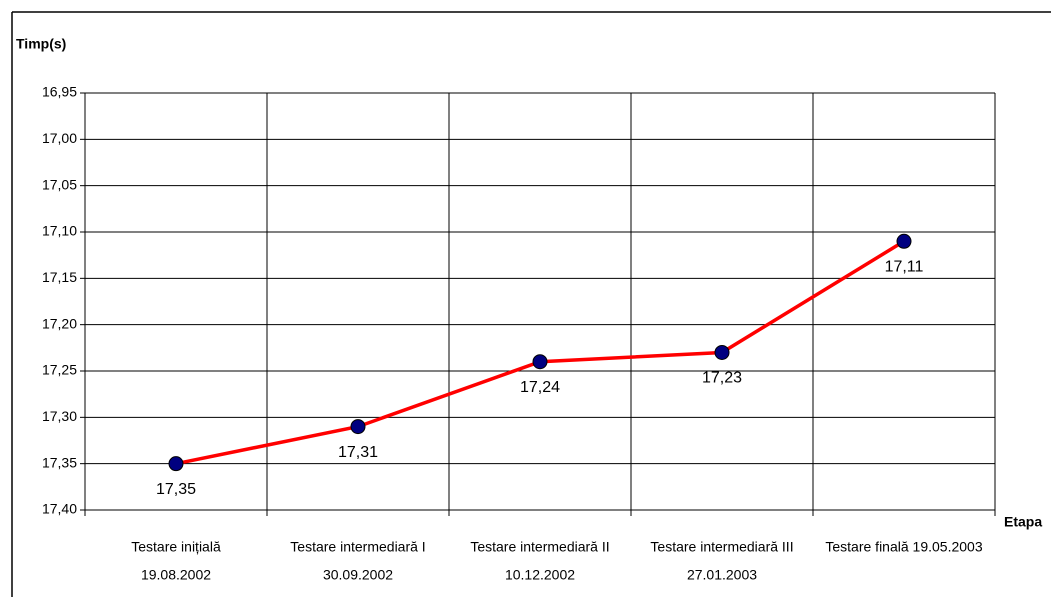  What do you see at coordinates (539, 547) in the screenshot?
I see `x-tick-label: Testare intermediară II` at bounding box center [539, 547].